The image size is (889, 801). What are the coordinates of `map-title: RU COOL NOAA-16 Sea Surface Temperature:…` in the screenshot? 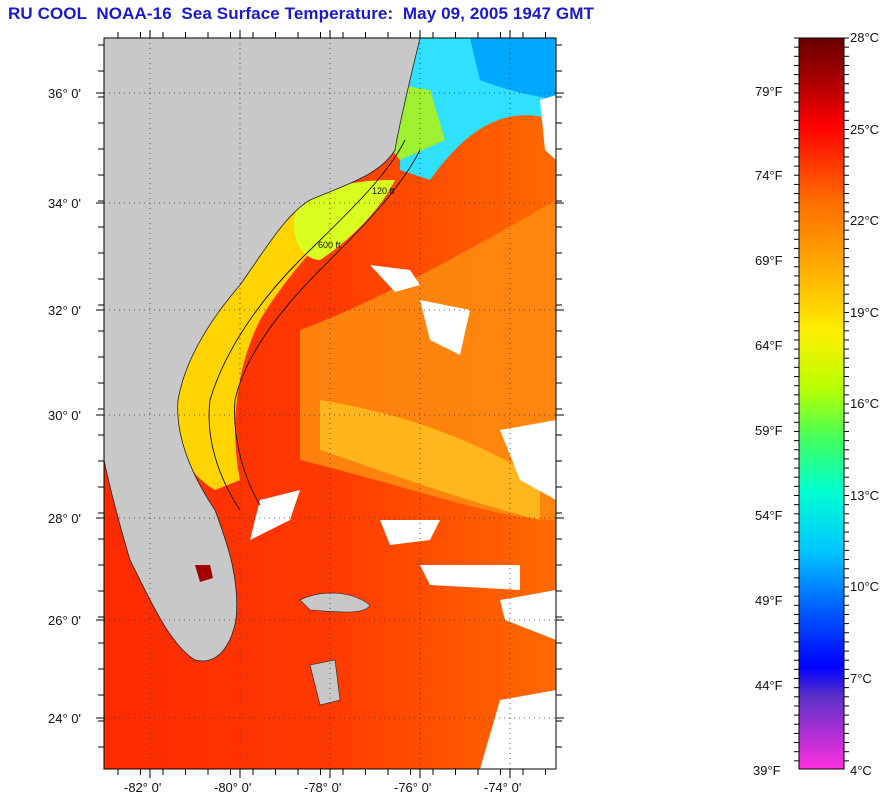 It's located at (301, 13).